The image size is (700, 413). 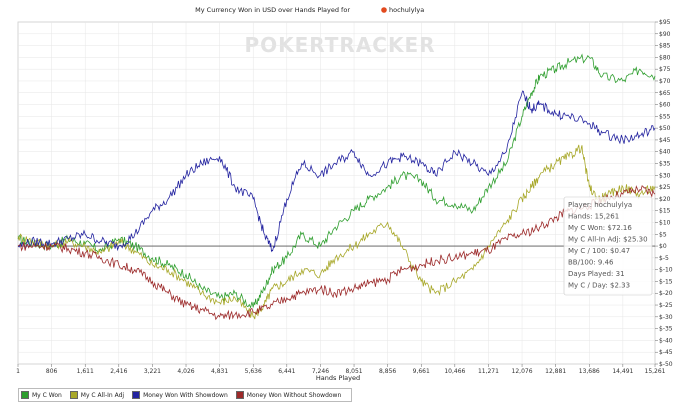 I want to click on y-tick-label: $60, so click(x=665, y=105).